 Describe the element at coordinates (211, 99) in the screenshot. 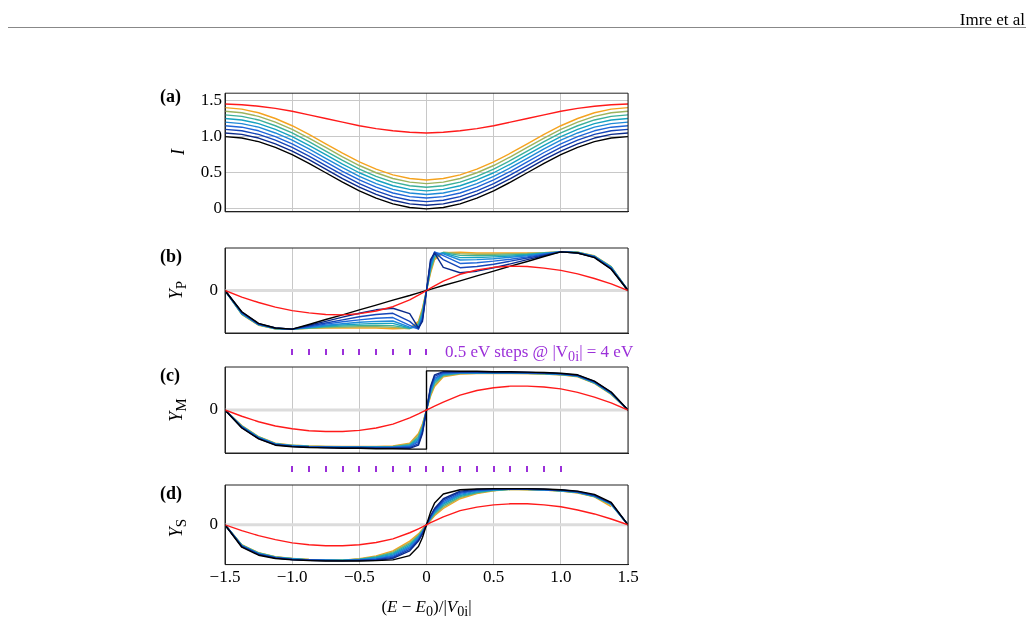

I see `y-tick-label: 1.5` at that location.